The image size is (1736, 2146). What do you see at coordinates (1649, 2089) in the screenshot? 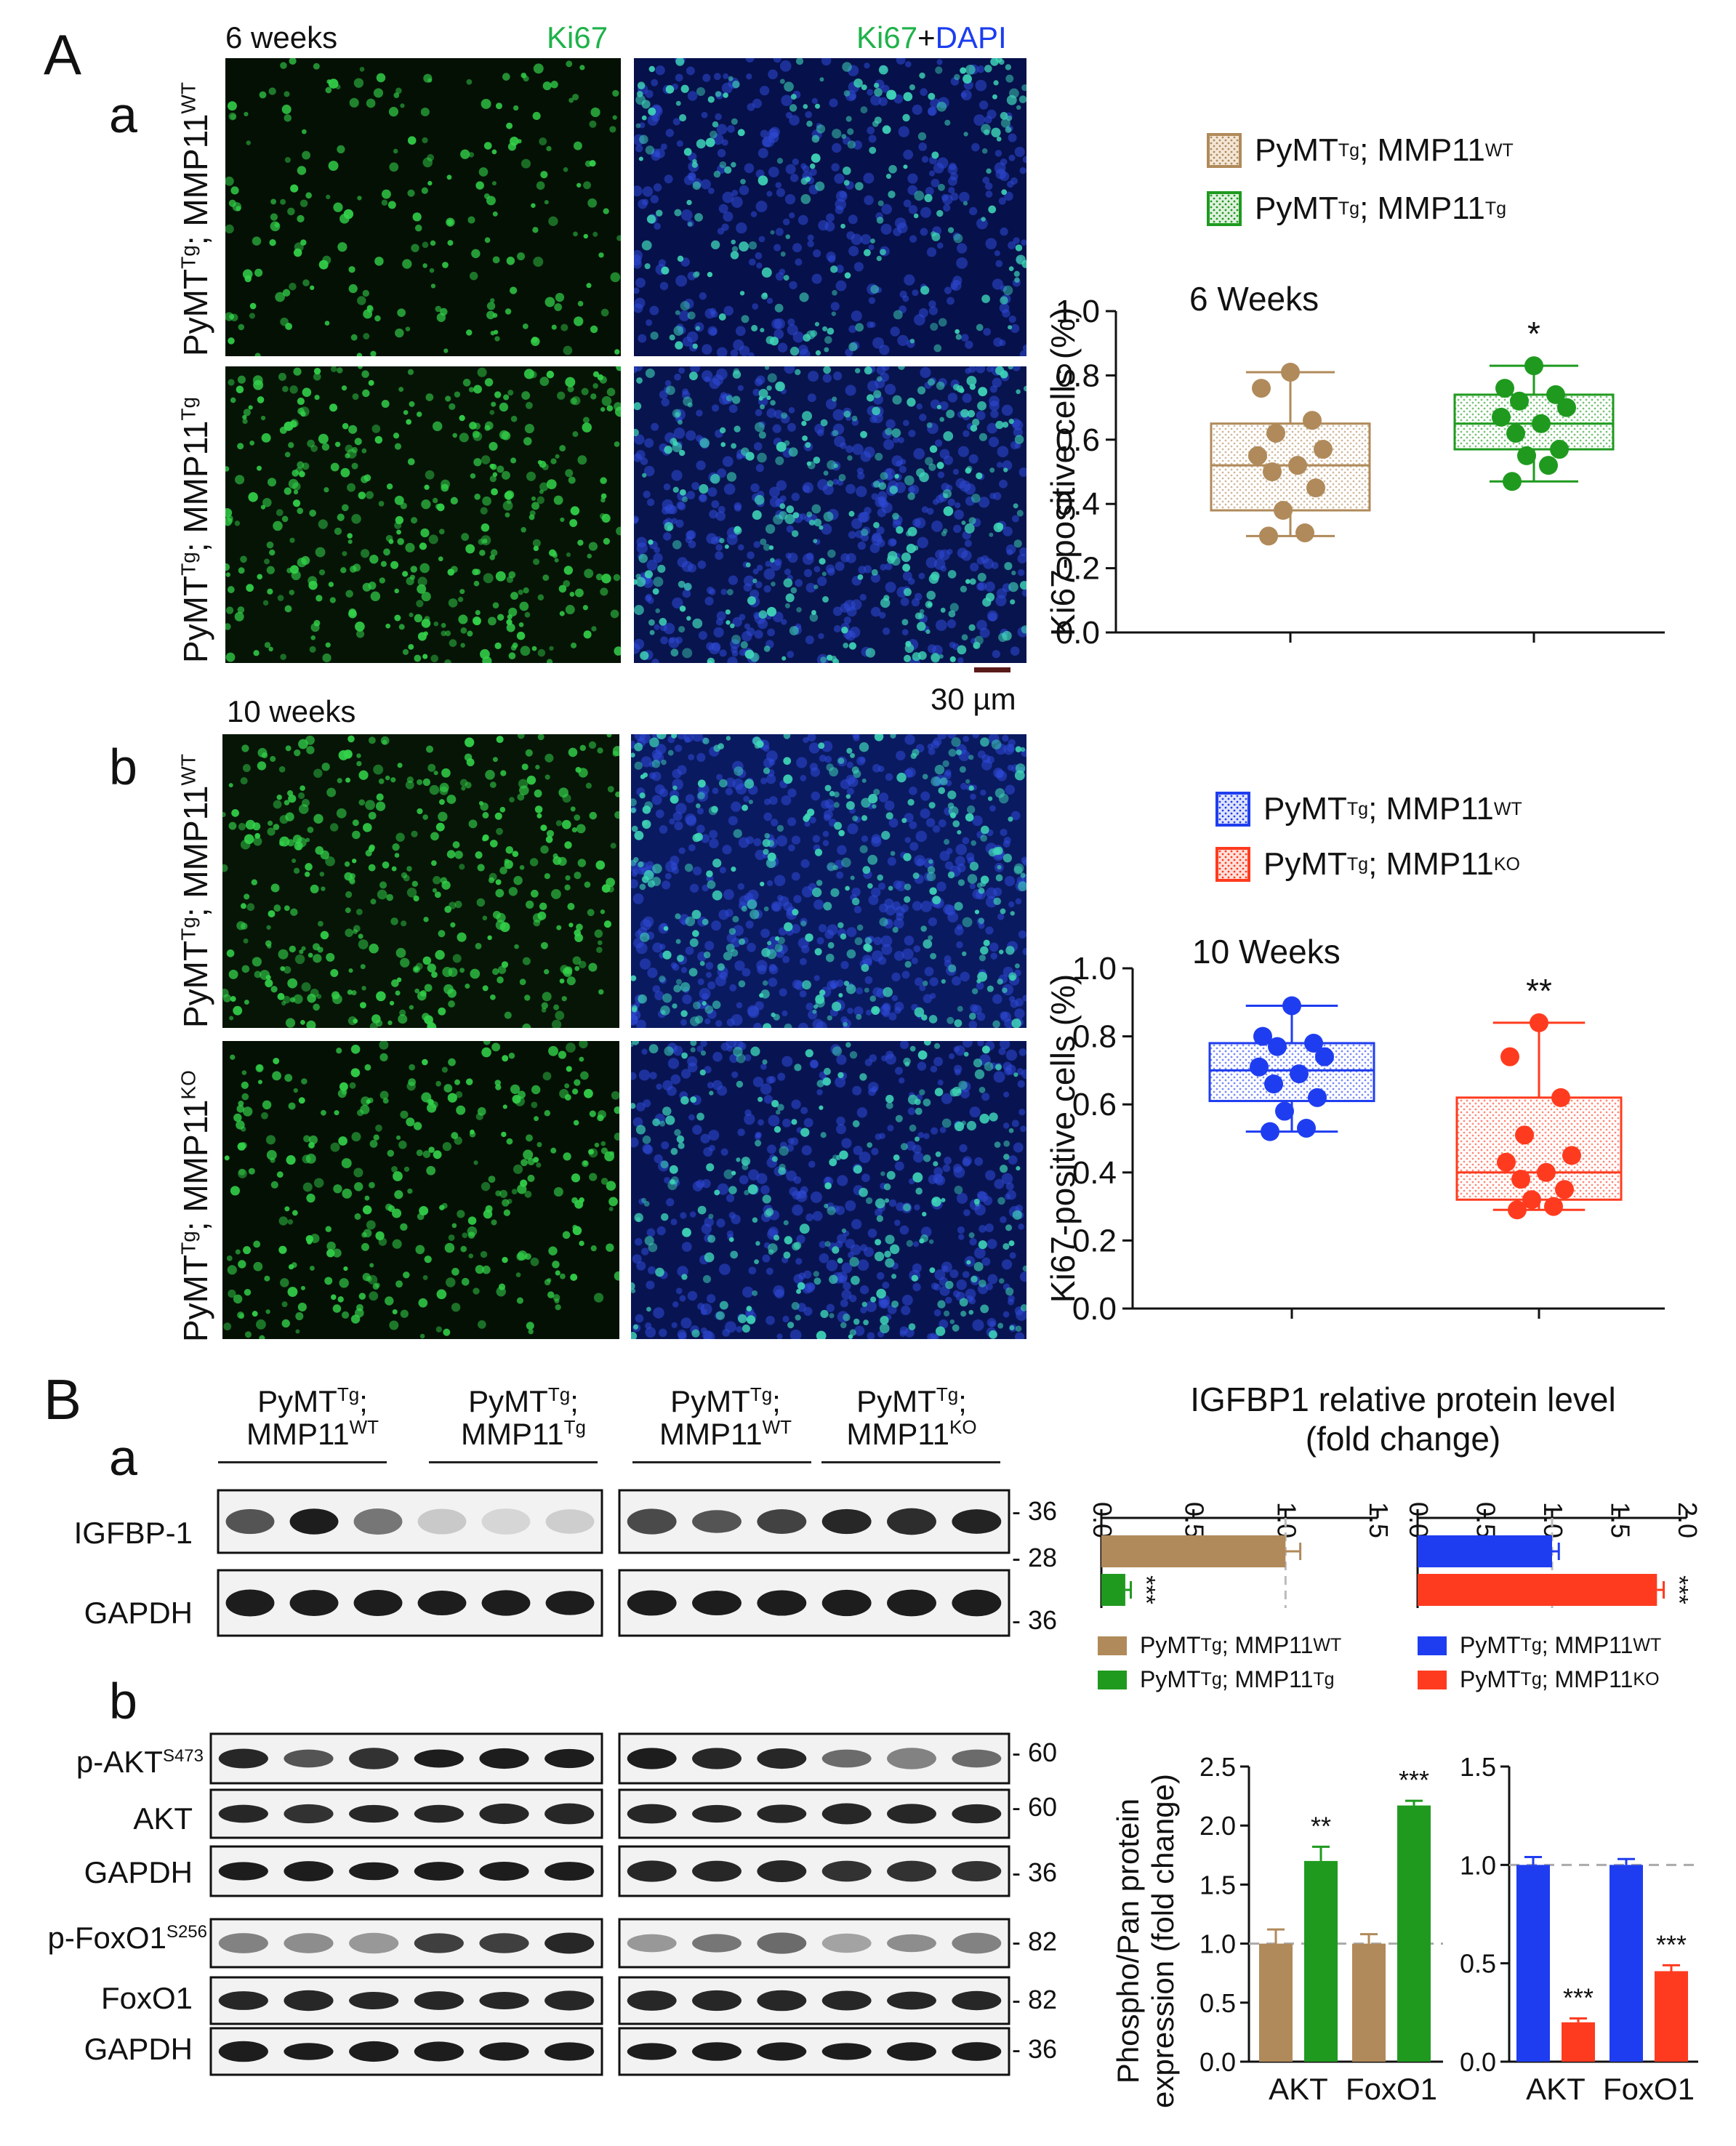
I see `category-label: FoxO1` at bounding box center [1649, 2089].